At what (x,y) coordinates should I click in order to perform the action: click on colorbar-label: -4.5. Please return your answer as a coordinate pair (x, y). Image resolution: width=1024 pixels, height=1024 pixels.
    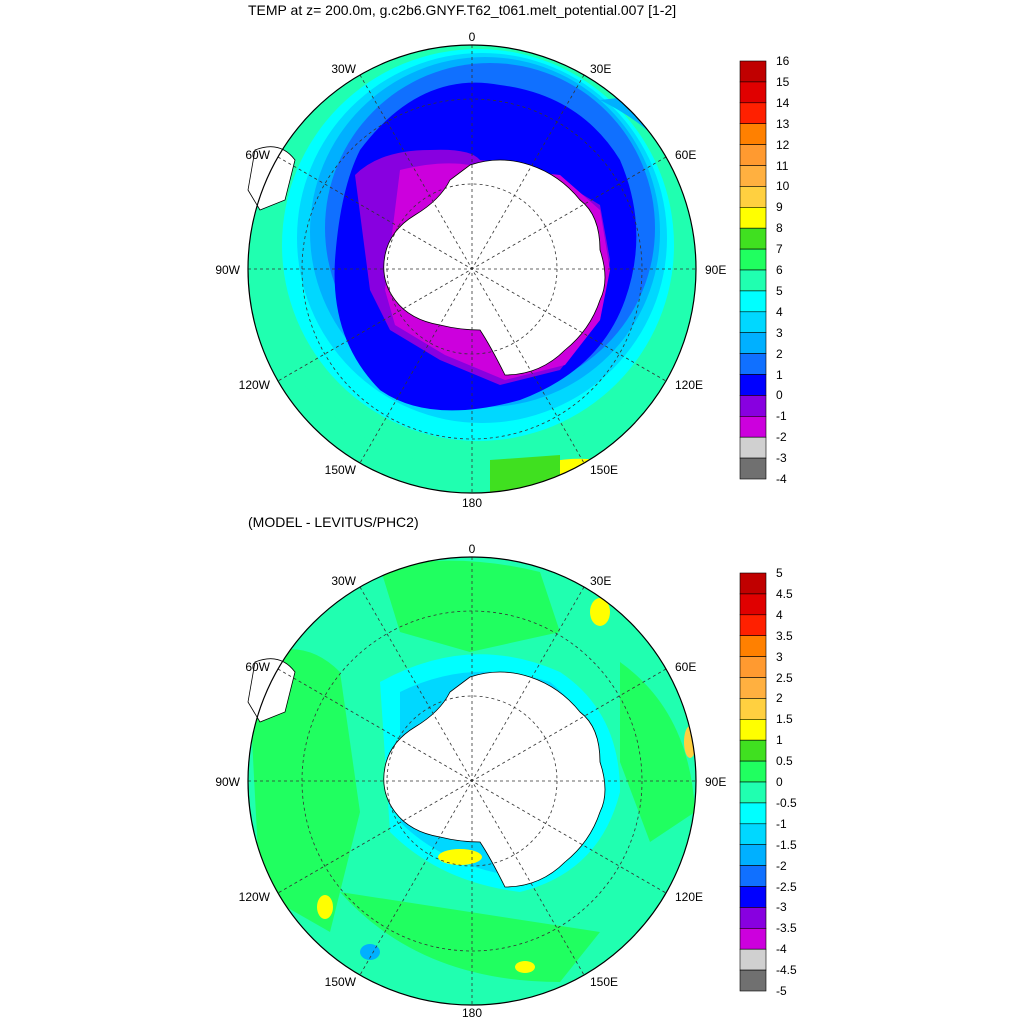
    Looking at the image, I should click on (786, 970).